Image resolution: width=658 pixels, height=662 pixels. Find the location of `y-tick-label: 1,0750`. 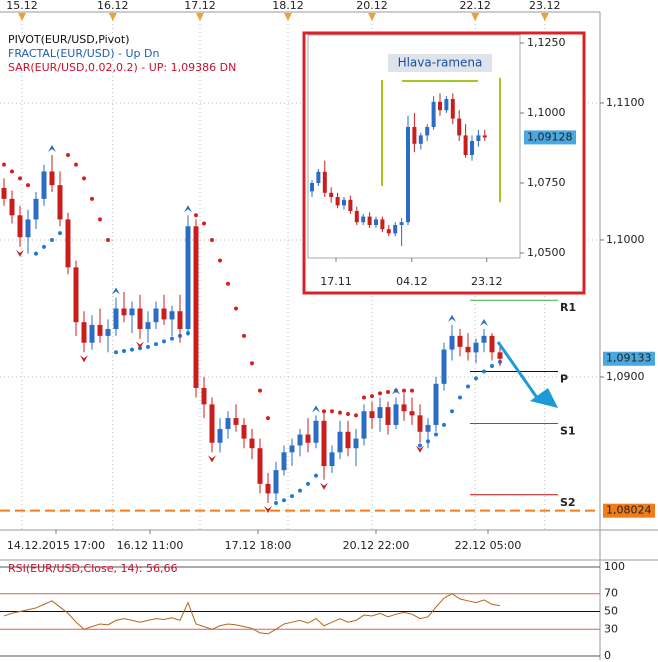

y-tick-label: 1,0750 is located at coordinates (546, 182).